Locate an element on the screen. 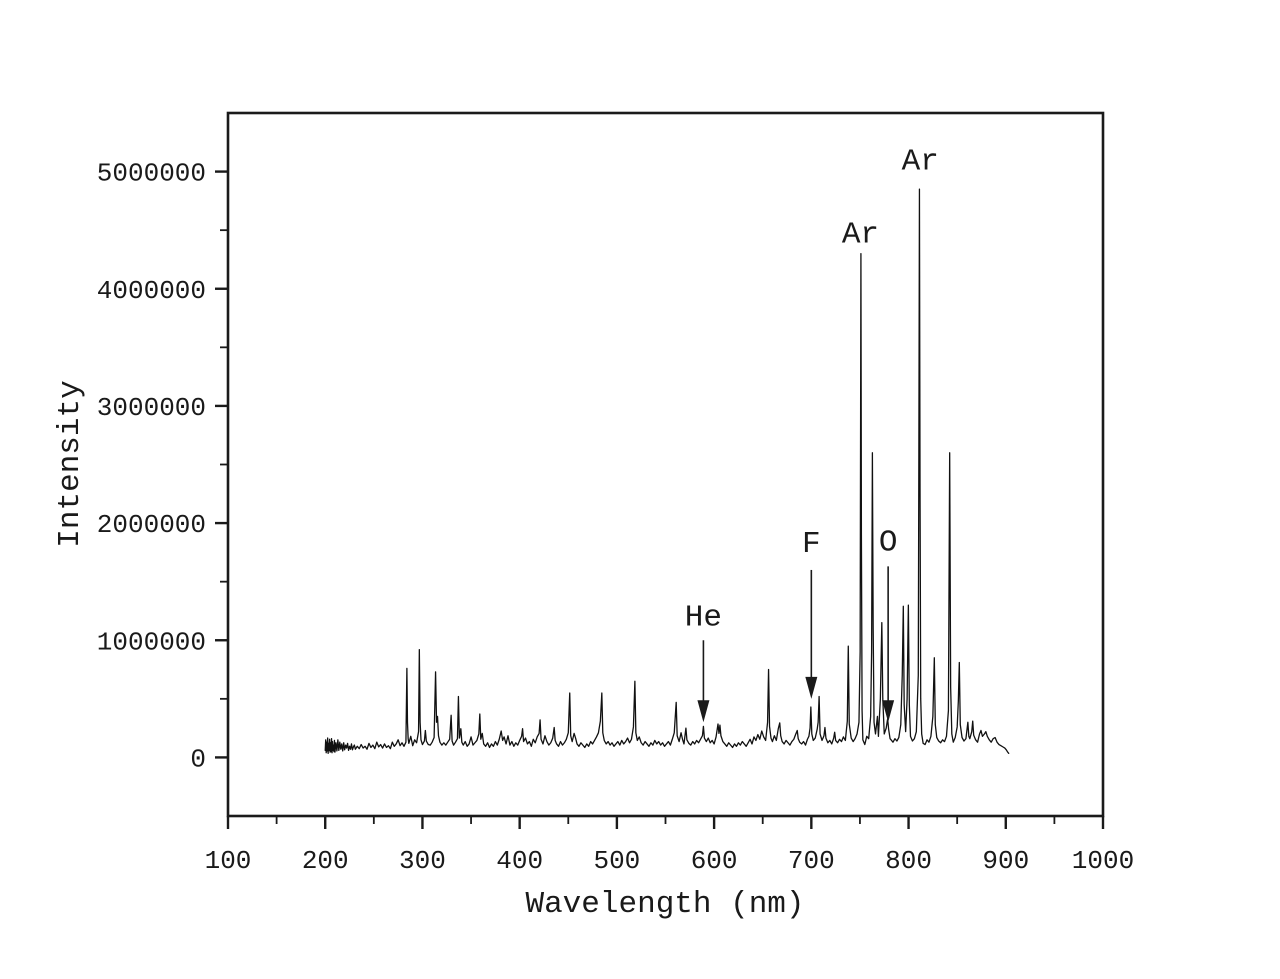 Image resolution: width=1280 pixels, height=979 pixels. peak-label-o: O is located at coordinates (888, 542).